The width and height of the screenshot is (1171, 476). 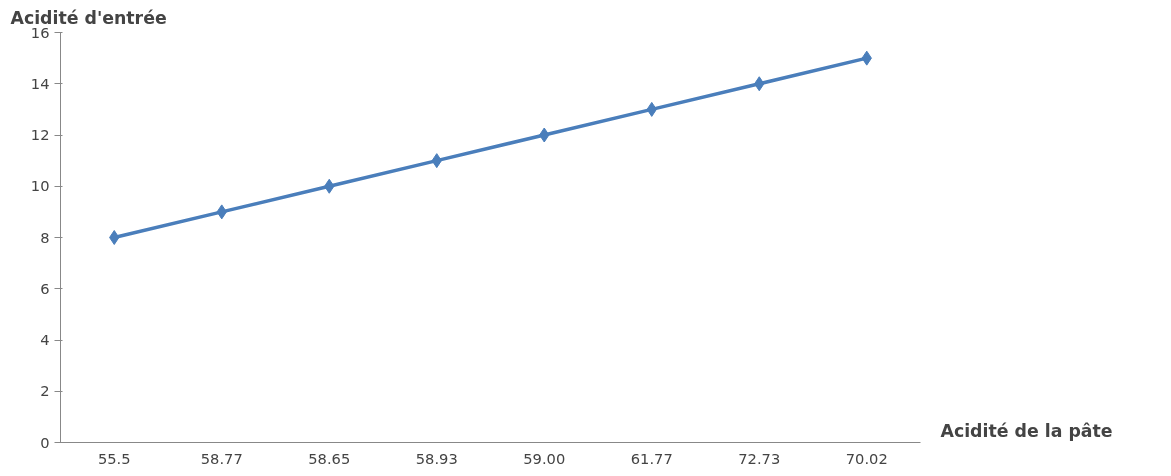 What do you see at coordinates (329, 458) in the screenshot?
I see `x-tick-label: 58.65` at bounding box center [329, 458].